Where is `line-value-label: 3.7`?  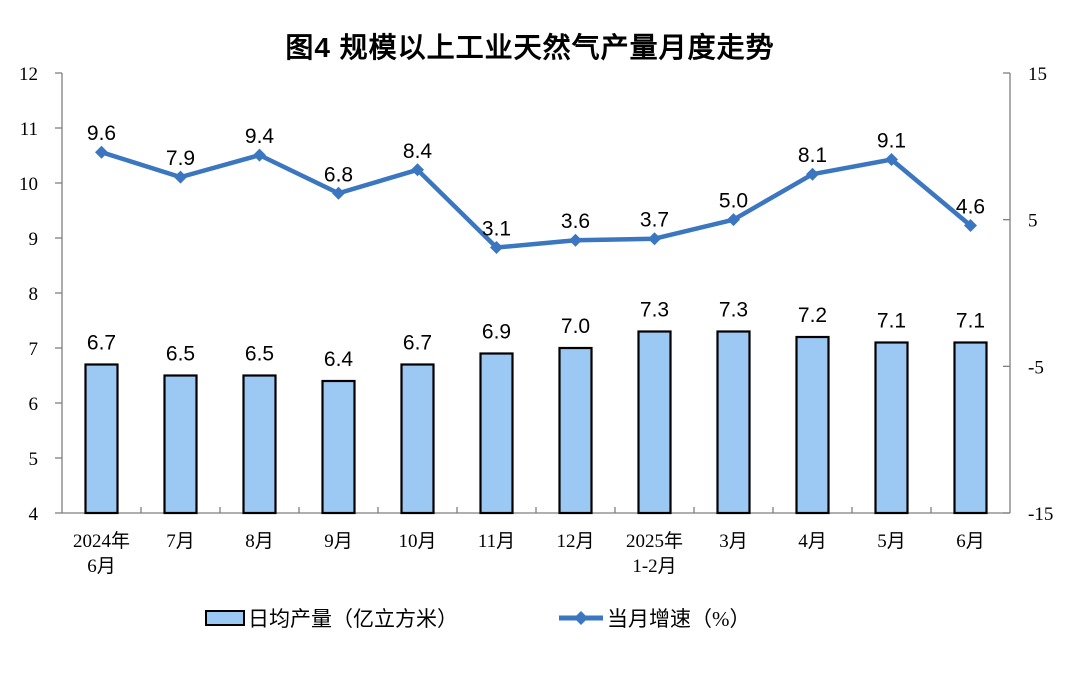
line-value-label: 3.7 is located at coordinates (654, 220).